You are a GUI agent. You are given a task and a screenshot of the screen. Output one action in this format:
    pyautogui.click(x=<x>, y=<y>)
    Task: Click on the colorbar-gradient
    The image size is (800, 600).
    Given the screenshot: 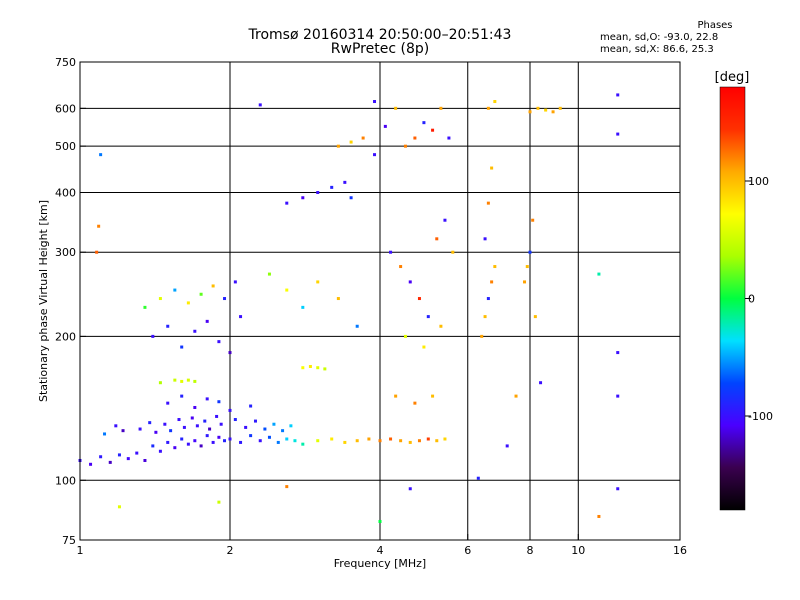 What is the action you would take?
    pyautogui.click(x=732, y=298)
    